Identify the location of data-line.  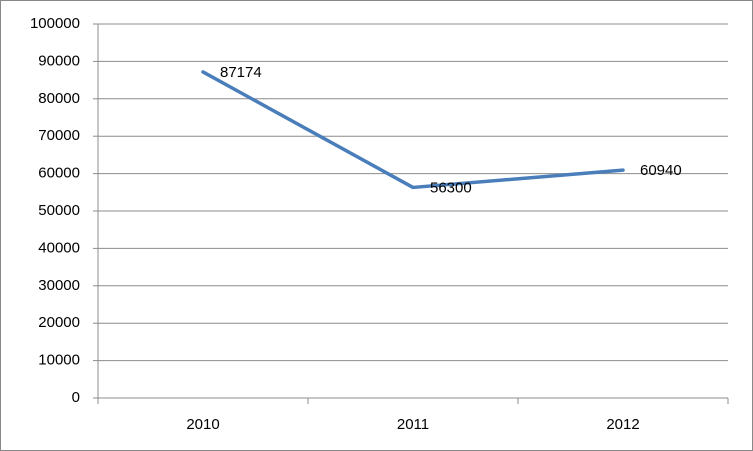
(413, 130).